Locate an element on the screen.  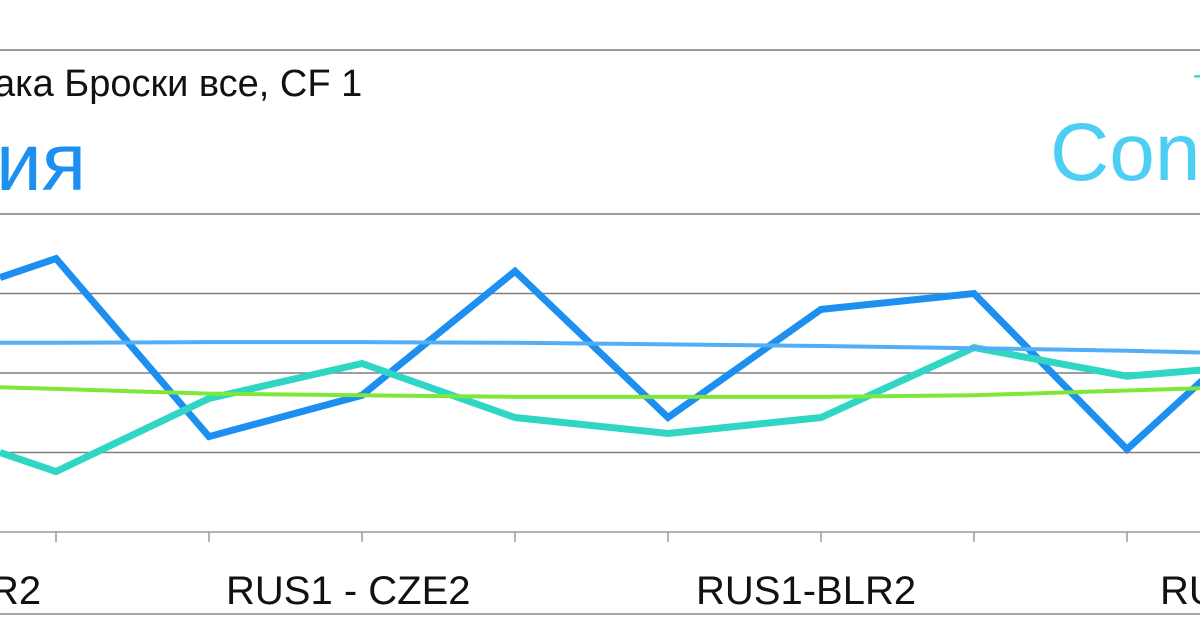
x-axis: R2 RUS1 - CZE2 RUS1-BLR2 RU is located at coordinates (600, 573).